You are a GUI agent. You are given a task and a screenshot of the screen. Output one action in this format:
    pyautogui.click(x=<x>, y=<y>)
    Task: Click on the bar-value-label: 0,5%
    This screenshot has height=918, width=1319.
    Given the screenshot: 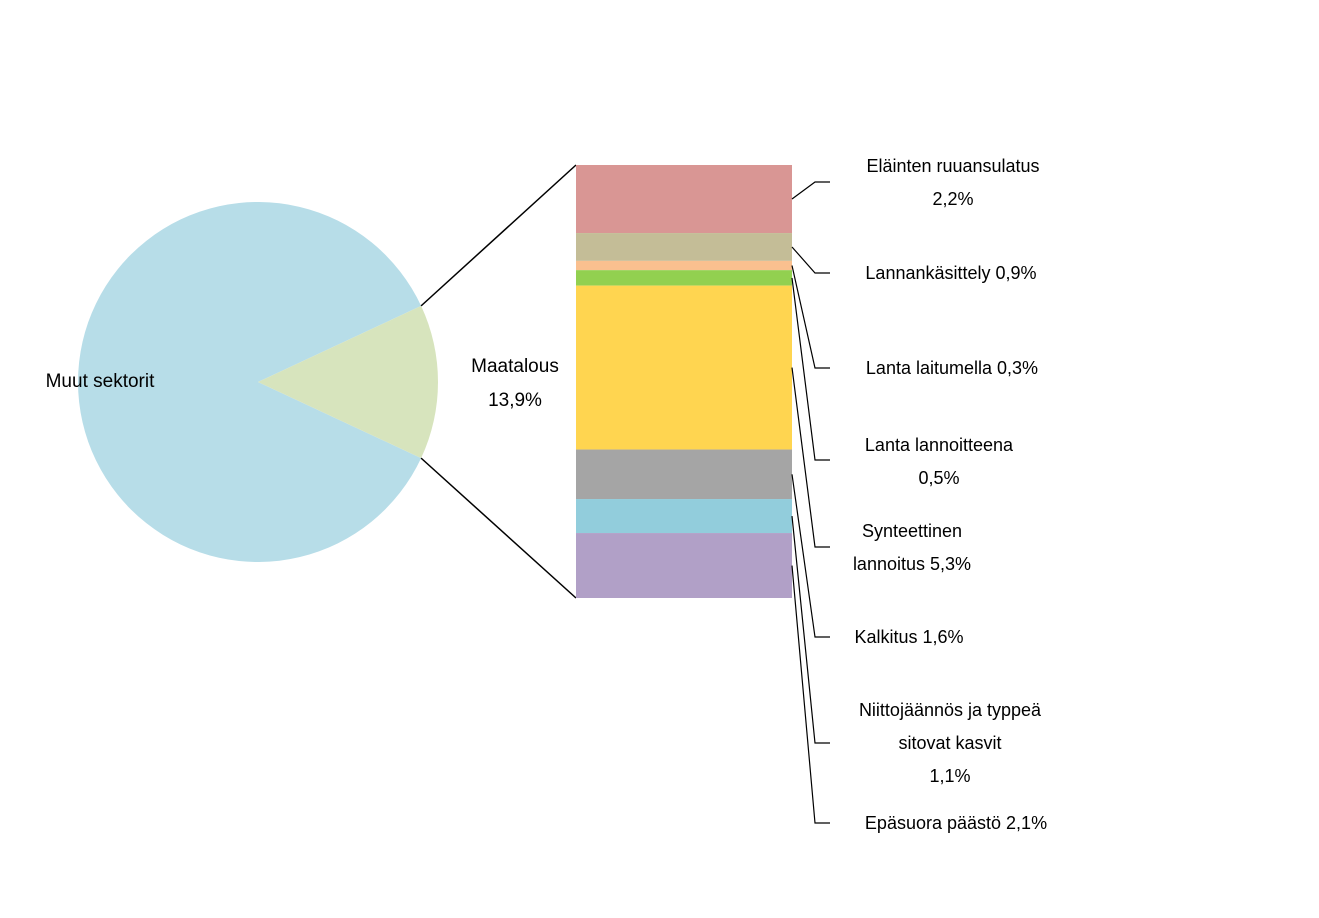 What is the action you would take?
    pyautogui.click(x=939, y=478)
    